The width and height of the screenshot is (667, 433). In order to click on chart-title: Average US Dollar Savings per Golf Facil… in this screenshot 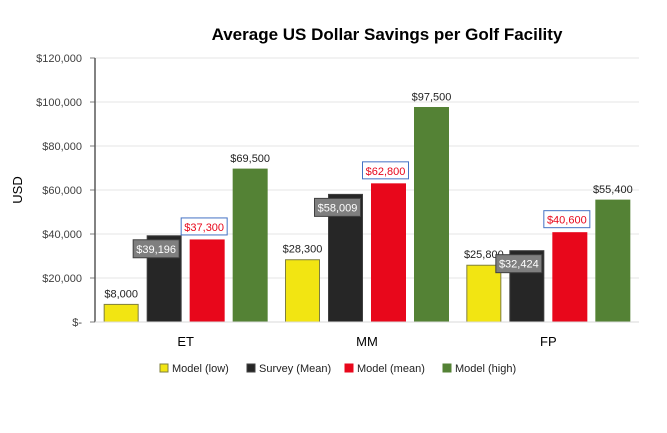, I will do `click(387, 34)`.